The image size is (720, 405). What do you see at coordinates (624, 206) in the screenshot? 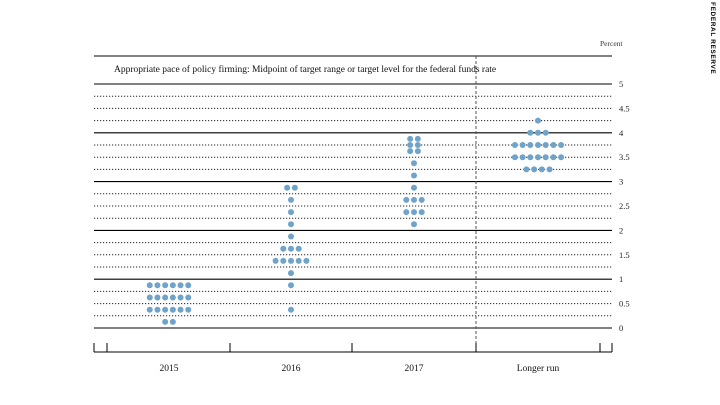
I see `y-tick-label: 2.5` at bounding box center [624, 206].